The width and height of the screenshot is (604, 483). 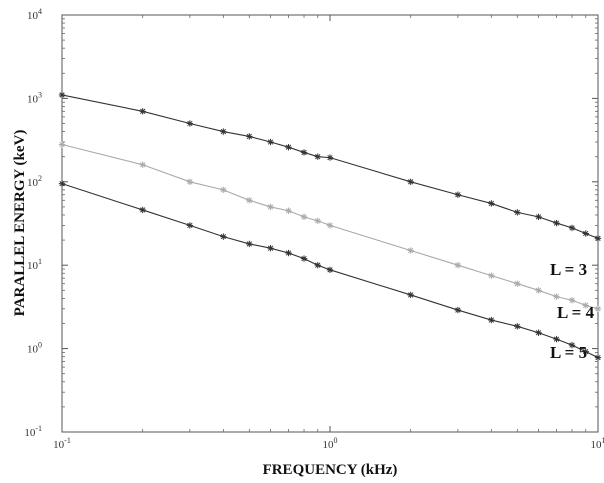 I want to click on y-axis-title: PARALLEL ENERGY (keV), so click(x=20, y=223).